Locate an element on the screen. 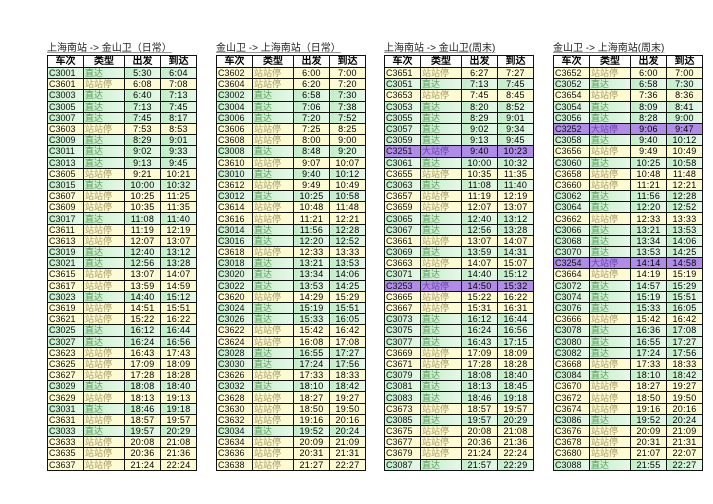  table-row: C3637 站站停 21:24 22:24 is located at coordinates (122, 464).